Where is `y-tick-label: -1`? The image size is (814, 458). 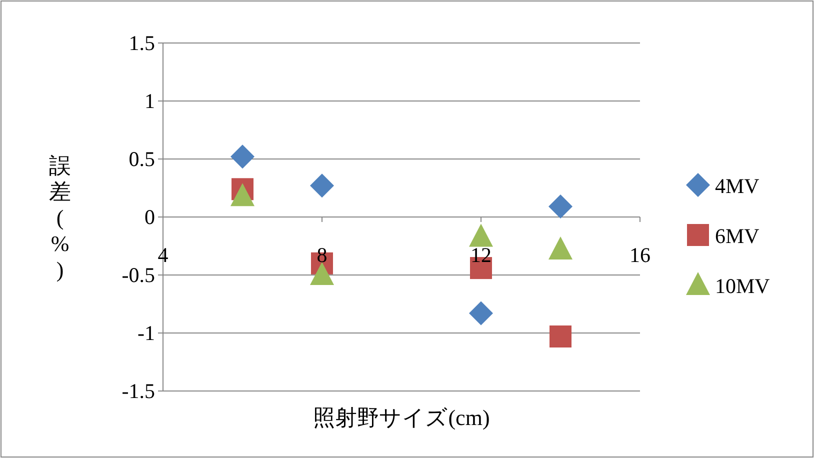
y-tick-label: -1 is located at coordinates (146, 333).